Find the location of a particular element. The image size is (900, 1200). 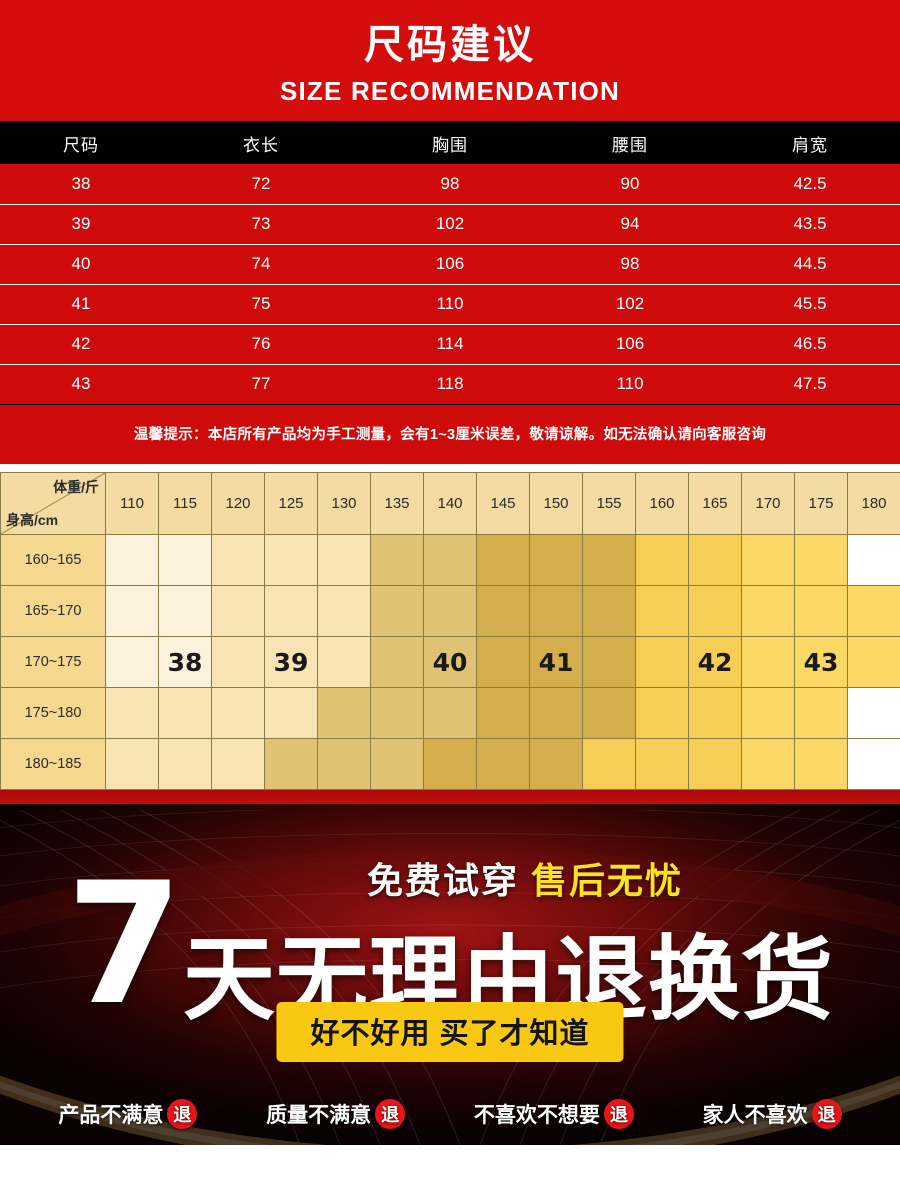

hw-cell-r1-c7 is located at coordinates (503, 611).